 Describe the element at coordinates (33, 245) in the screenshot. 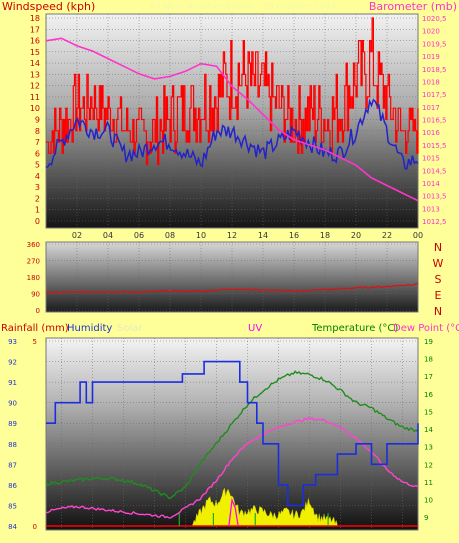

I see `direction-y-tick-label: 360` at that location.